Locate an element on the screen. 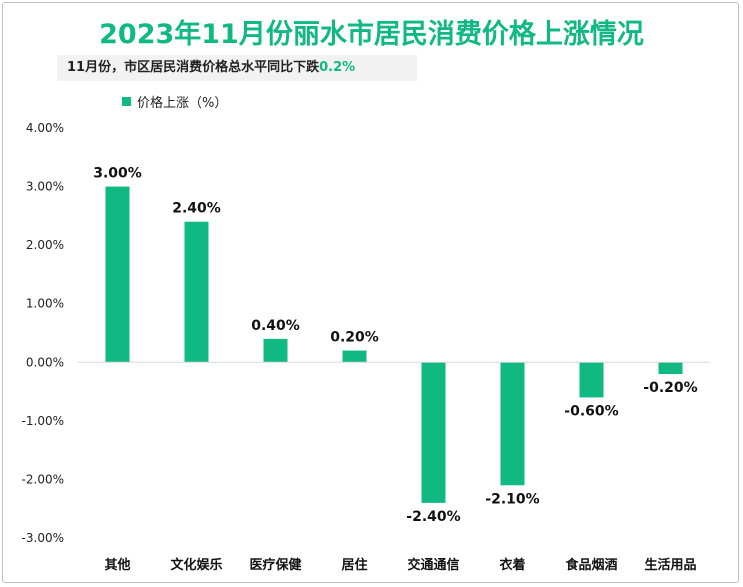 This screenshot has width=743, height=587. chart-subtitle: 11月份，市区居民消费价格总水平同比下跌0.2% is located at coordinates (237, 68).